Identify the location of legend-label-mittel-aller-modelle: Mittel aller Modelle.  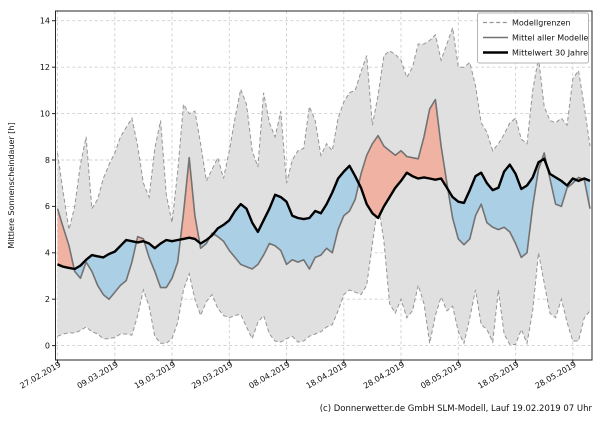
(550, 37).